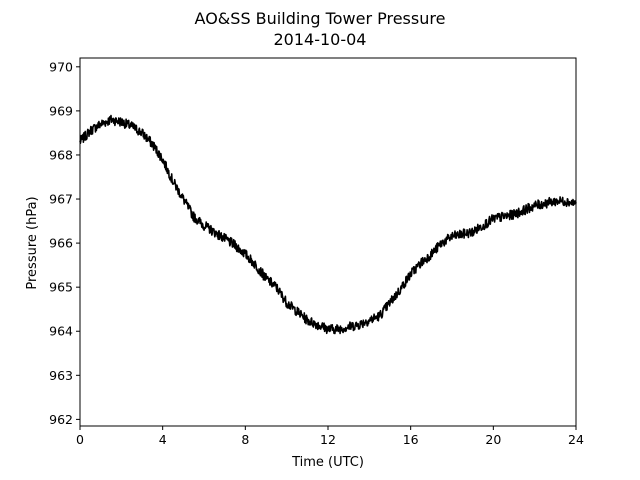 The height and width of the screenshot is (480, 640). What do you see at coordinates (328, 439) in the screenshot?
I see `x-tick-label: 12` at bounding box center [328, 439].